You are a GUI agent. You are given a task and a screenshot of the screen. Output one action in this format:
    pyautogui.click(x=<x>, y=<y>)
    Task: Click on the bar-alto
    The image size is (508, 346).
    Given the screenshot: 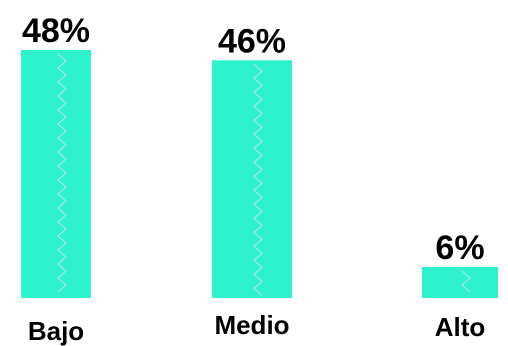 What is the action you would take?
    pyautogui.click(x=460, y=282)
    